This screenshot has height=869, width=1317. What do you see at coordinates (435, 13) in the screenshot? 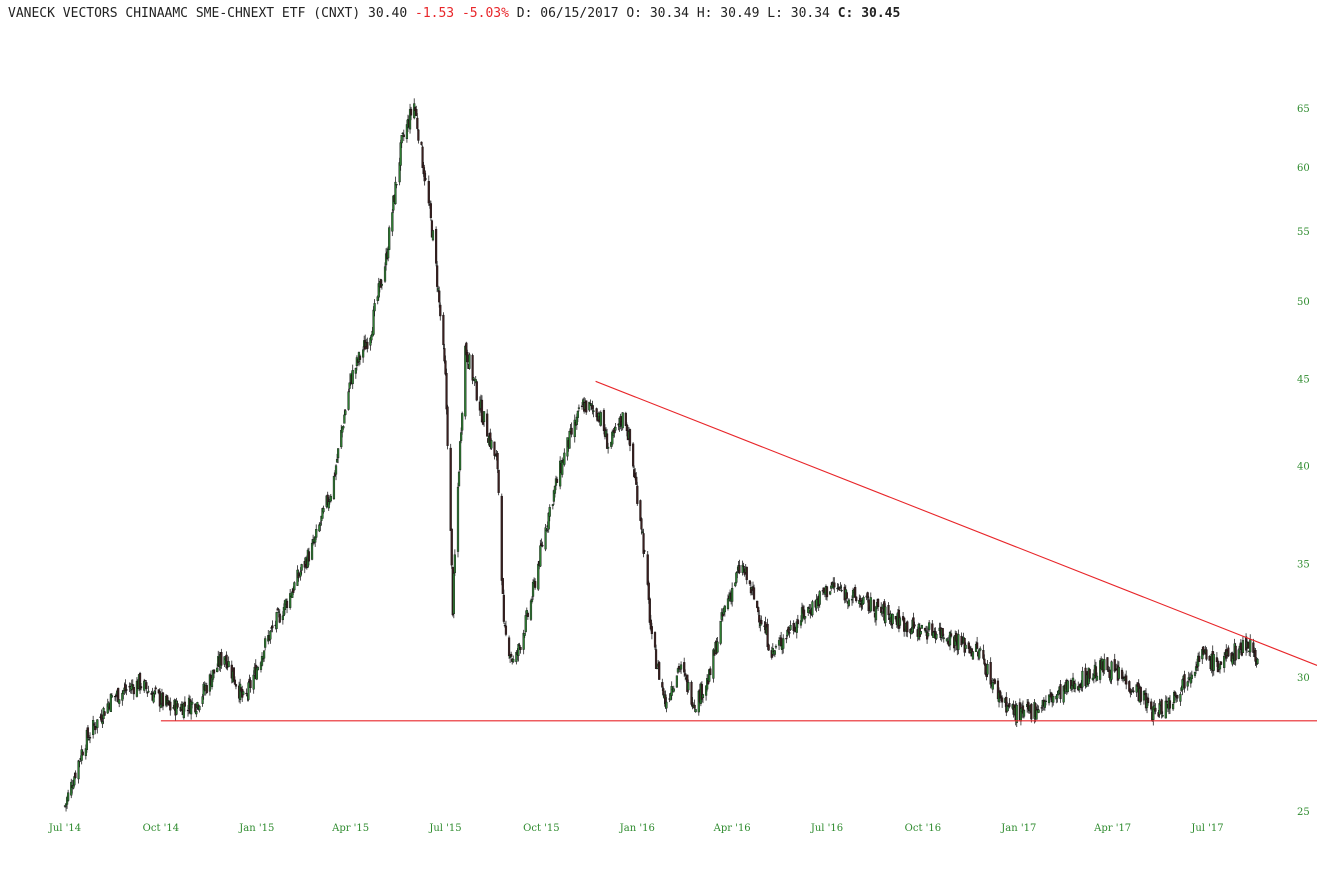
I see `price-change: -1.53` at bounding box center [435, 13].